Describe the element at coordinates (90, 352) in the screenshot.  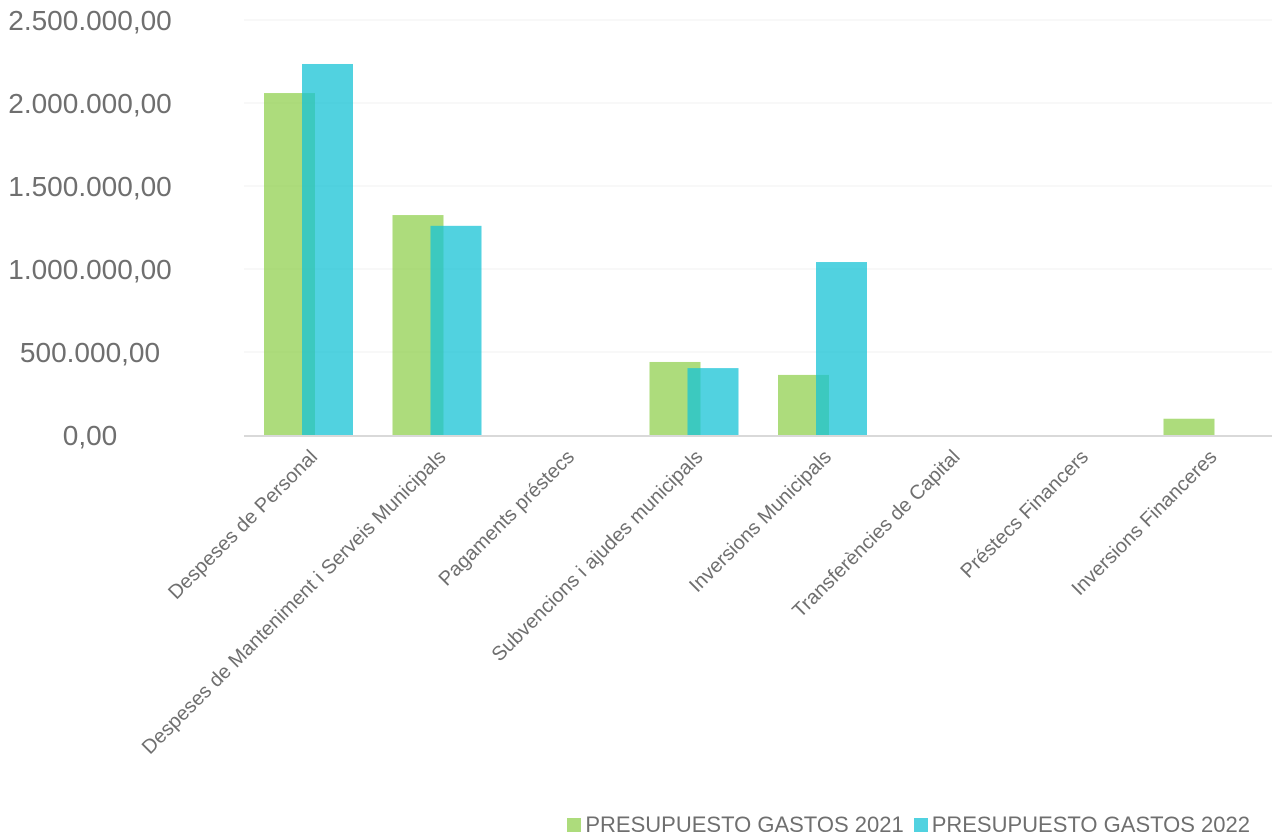
I see `y-tick-label: 500.000,00` at that location.